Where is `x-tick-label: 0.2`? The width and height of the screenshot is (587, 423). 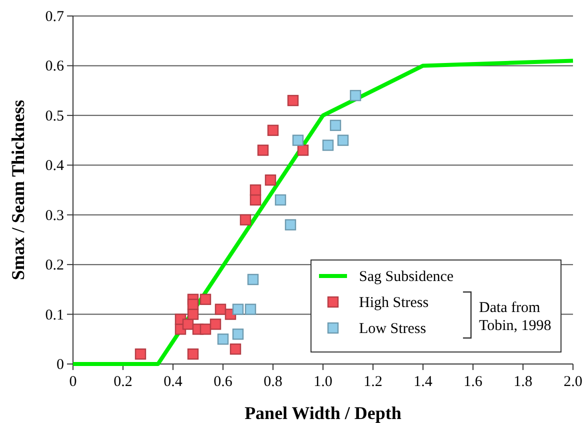
x-tick-label: 0.2 is located at coordinates (123, 382).